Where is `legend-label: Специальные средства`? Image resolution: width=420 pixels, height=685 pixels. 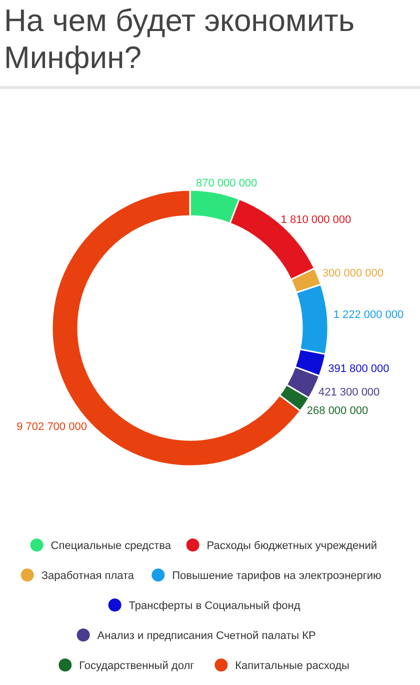
legend-label: Специальные средства is located at coordinates (111, 546).